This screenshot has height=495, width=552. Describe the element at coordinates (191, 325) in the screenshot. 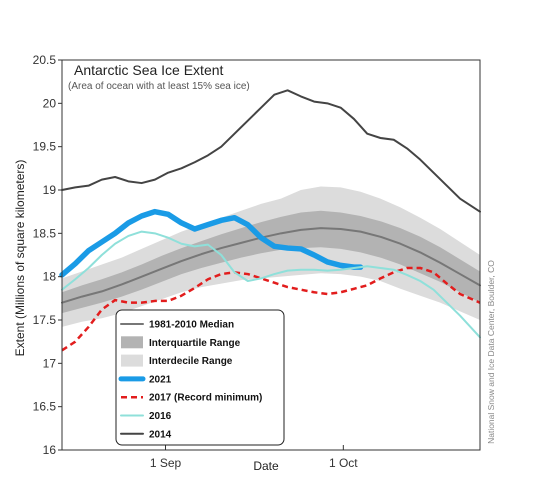

I see `legend-label-1981-2010-median: 1981-2010 Median` at that location.